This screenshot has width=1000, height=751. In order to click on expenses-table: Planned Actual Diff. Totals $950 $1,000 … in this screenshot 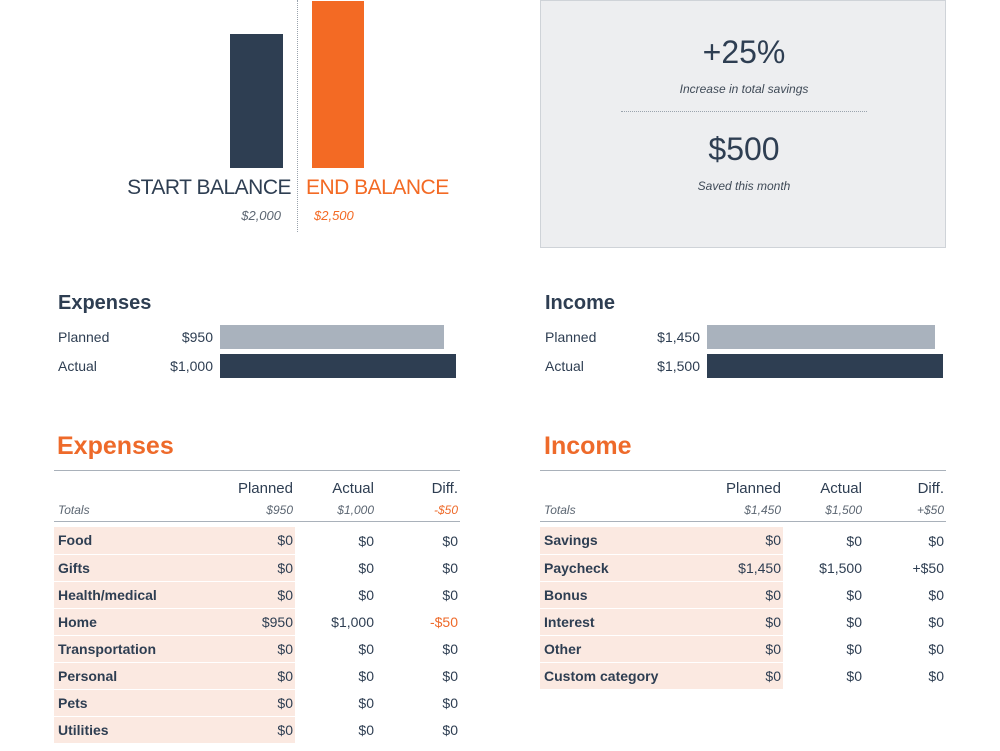, I will do `click(257, 607)`.